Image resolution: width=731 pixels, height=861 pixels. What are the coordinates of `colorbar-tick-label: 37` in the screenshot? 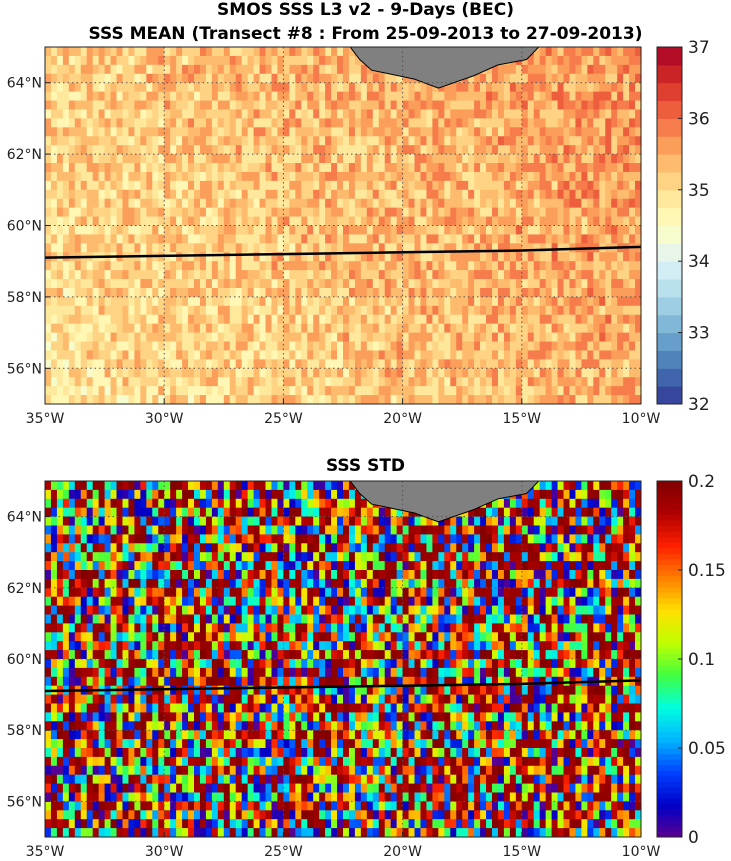 It's located at (699, 48).